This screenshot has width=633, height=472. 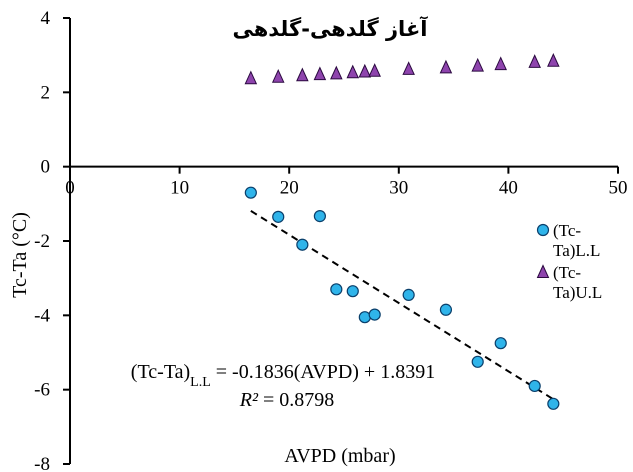 I want to click on x-tick-label: 20, so click(x=289, y=188).